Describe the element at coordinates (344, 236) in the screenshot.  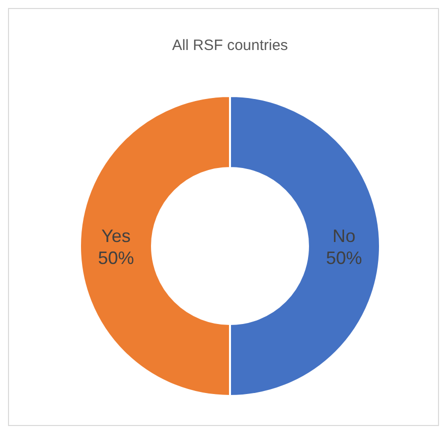
I see `slice-label: No` at that location.